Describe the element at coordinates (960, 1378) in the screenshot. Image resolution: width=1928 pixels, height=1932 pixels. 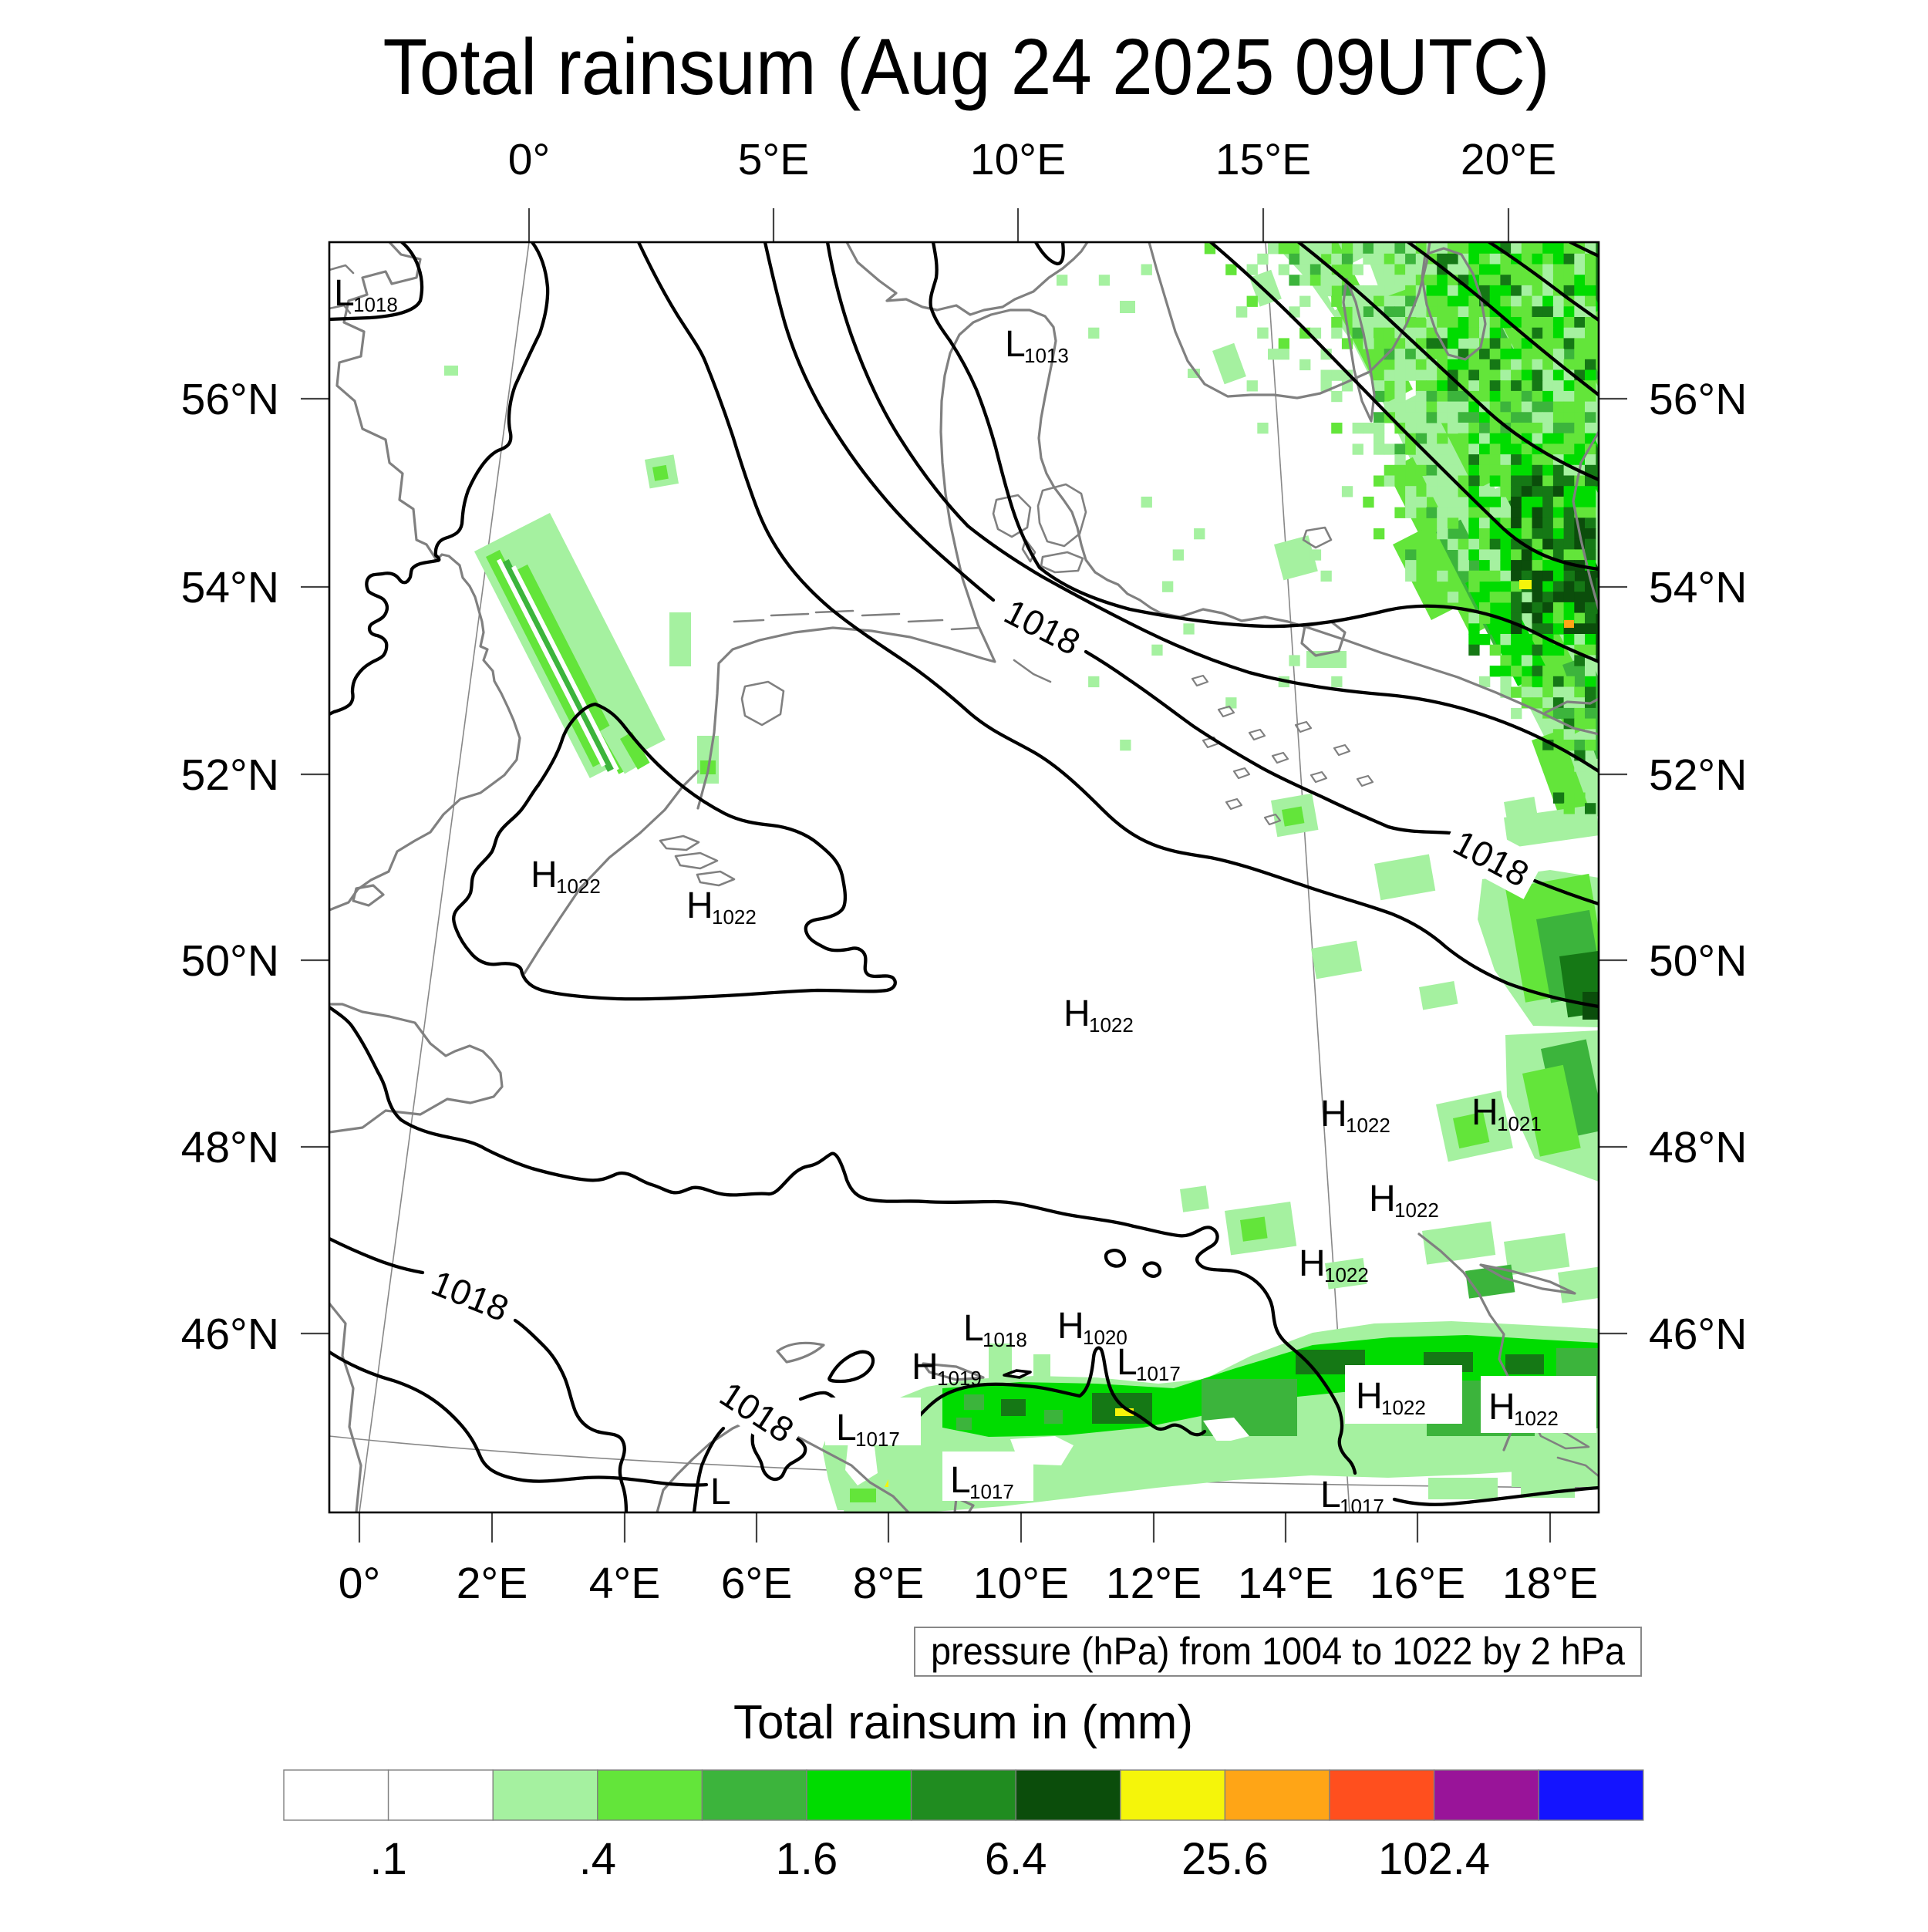
I see `svg-text: 1019` at that location.